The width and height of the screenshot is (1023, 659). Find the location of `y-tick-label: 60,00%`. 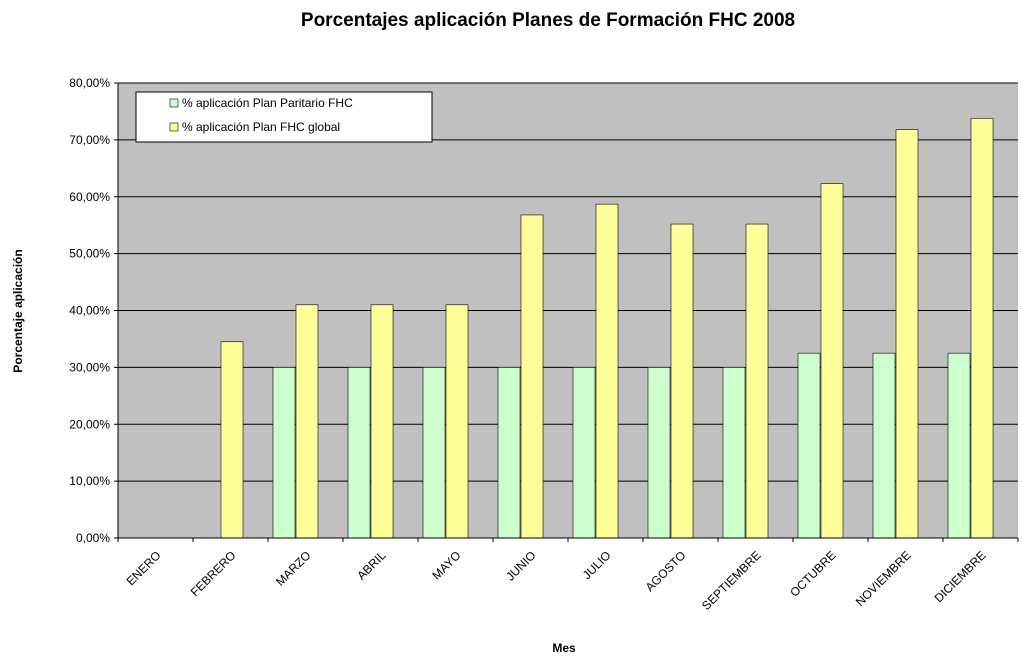

y-tick-label: 60,00% is located at coordinates (89, 197).